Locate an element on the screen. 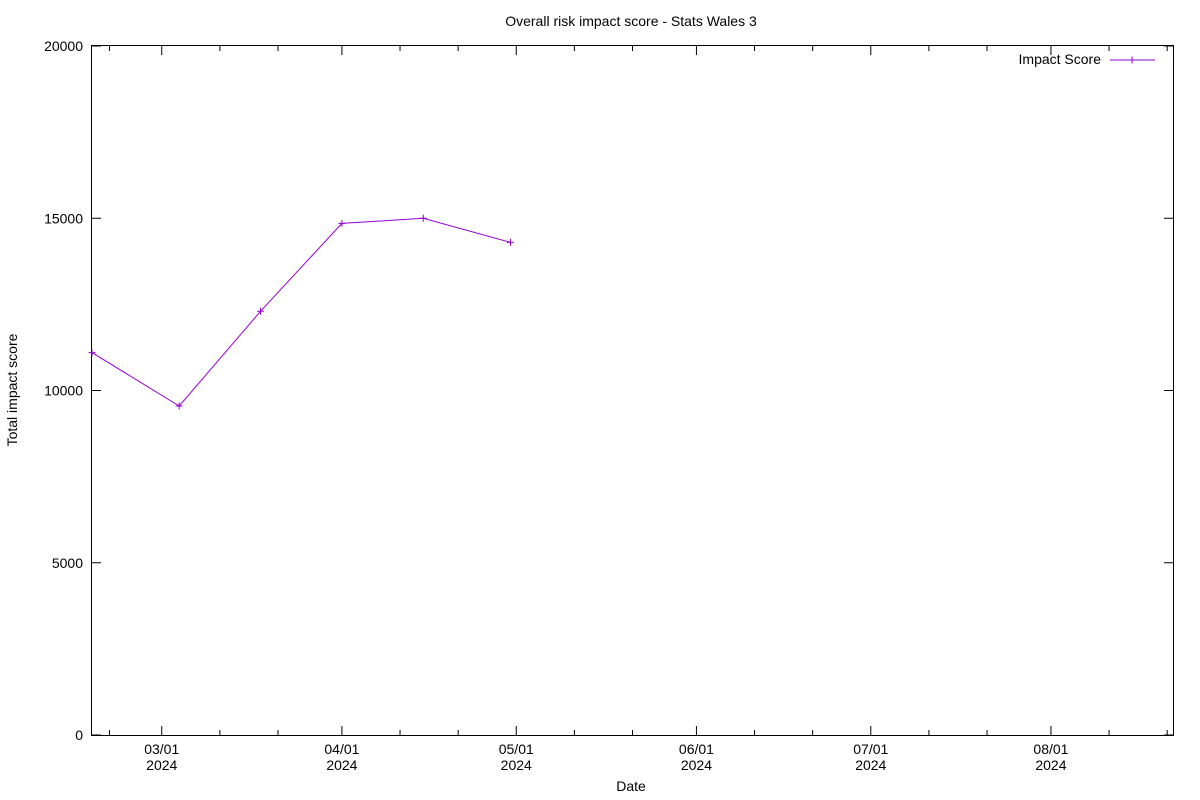 This screenshot has height=800, width=1200. y-tick-label: 10000 is located at coordinates (63, 391).